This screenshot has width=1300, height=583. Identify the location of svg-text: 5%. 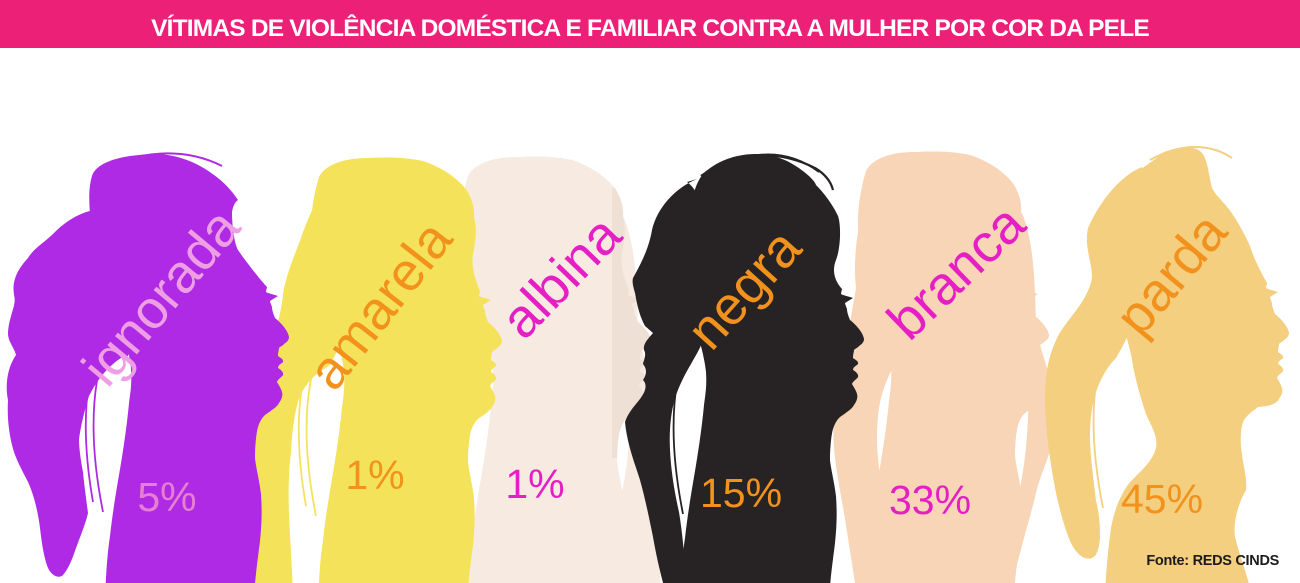
(166, 497).